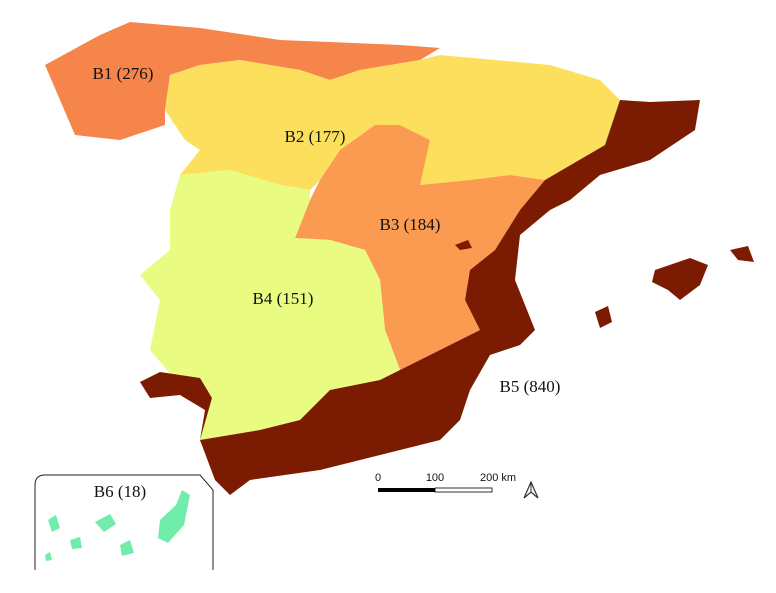  What do you see at coordinates (406, 490) in the screenshot?
I see `scale-black` at bounding box center [406, 490].